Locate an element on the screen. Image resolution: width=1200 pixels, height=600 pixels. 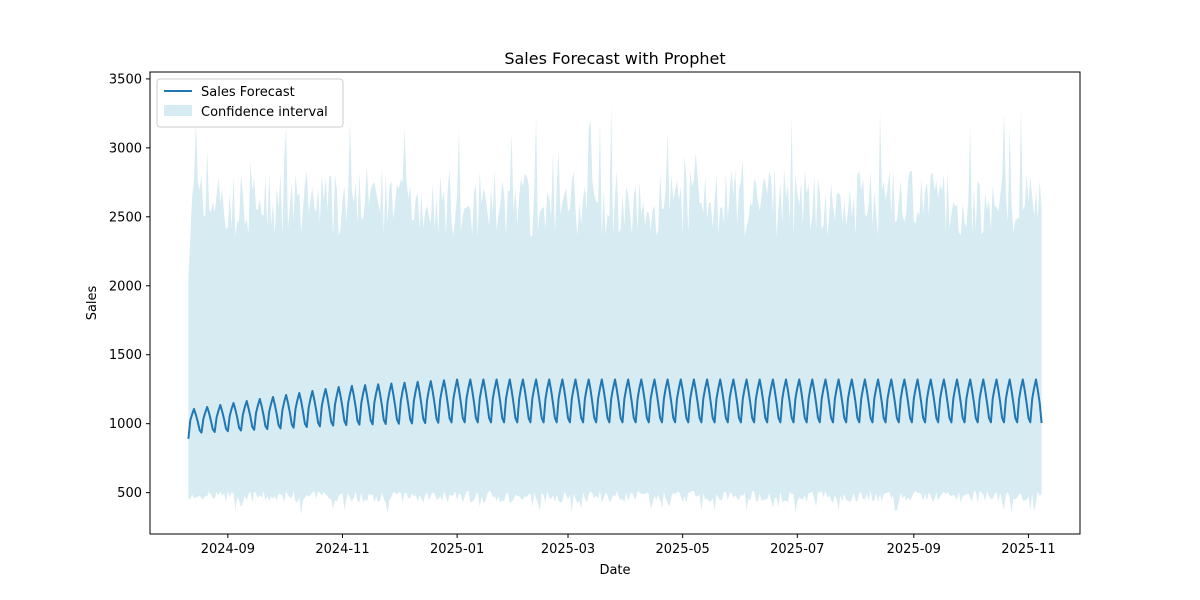
y-tick-label: 1500 is located at coordinates (125, 355).